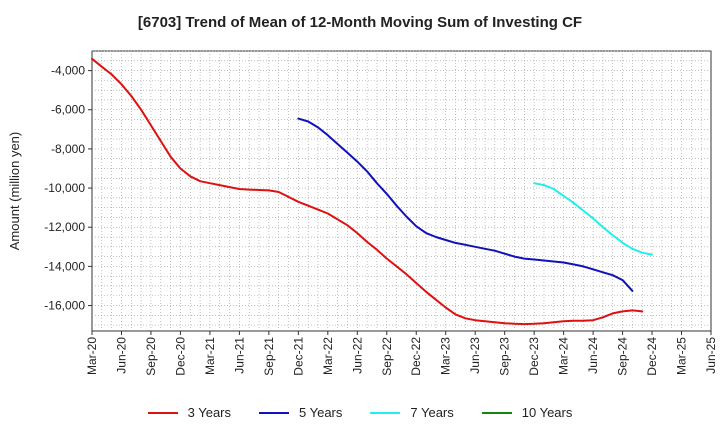 The width and height of the screenshot is (720, 440). I want to click on x-tick-label: Jun-25, so click(711, 355).